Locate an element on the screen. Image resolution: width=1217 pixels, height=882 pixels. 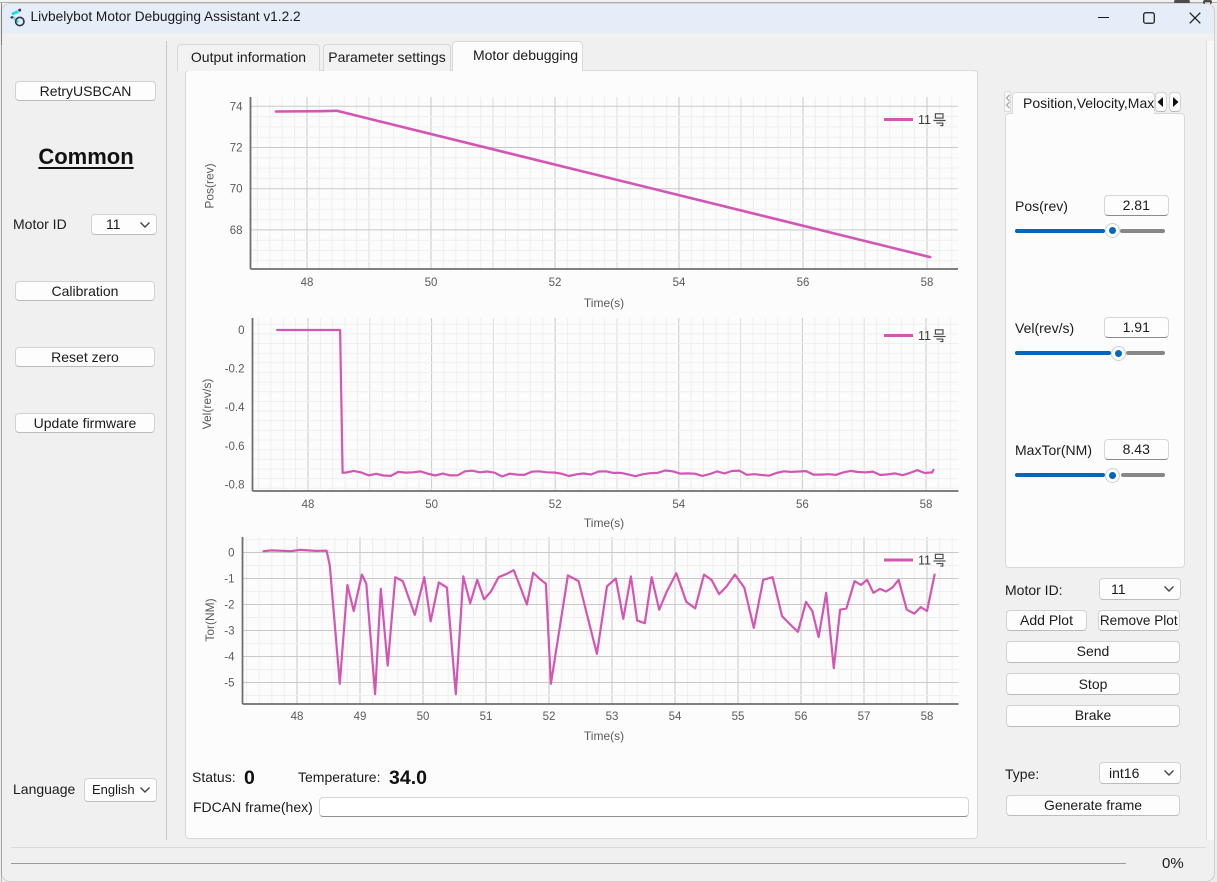
svg-text: 51 is located at coordinates (486, 717).